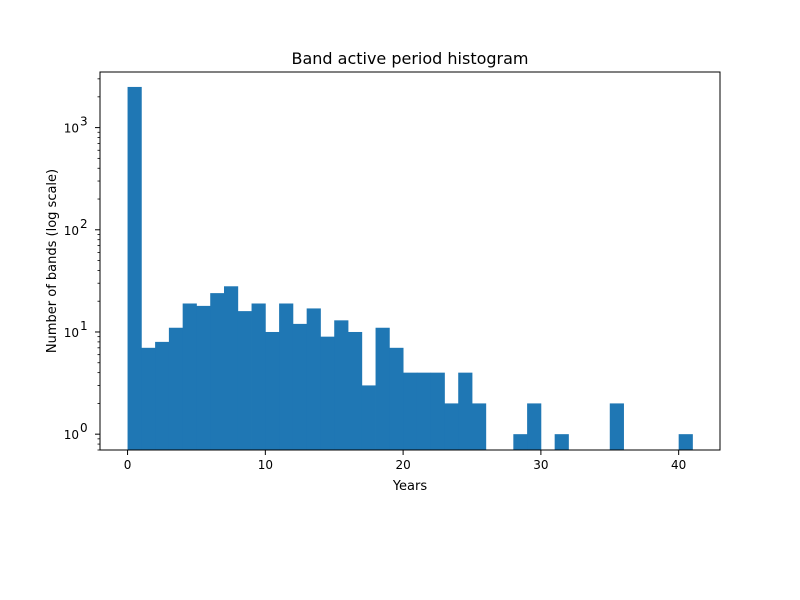 Image resolution: width=800 pixels, height=600 pixels. What do you see at coordinates (540, 465) in the screenshot?
I see `x-tick-label: 30` at bounding box center [540, 465].